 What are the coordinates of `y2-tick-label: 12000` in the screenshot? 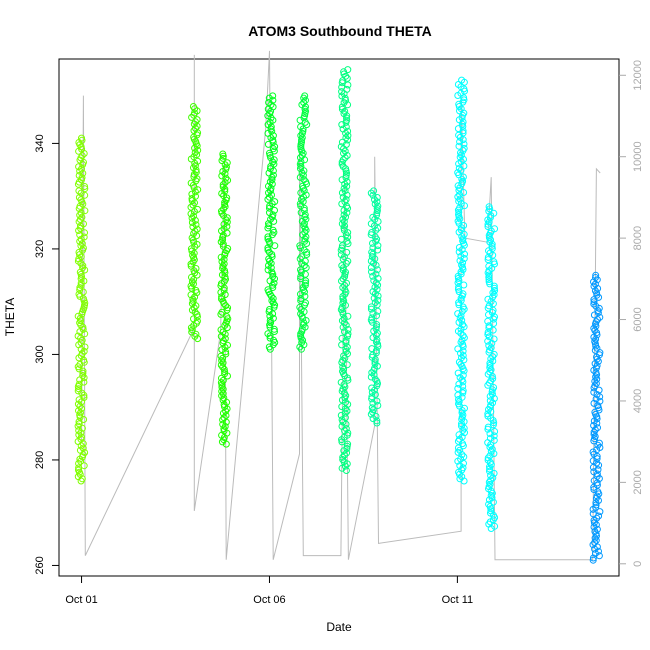 It's located at (638, 75).